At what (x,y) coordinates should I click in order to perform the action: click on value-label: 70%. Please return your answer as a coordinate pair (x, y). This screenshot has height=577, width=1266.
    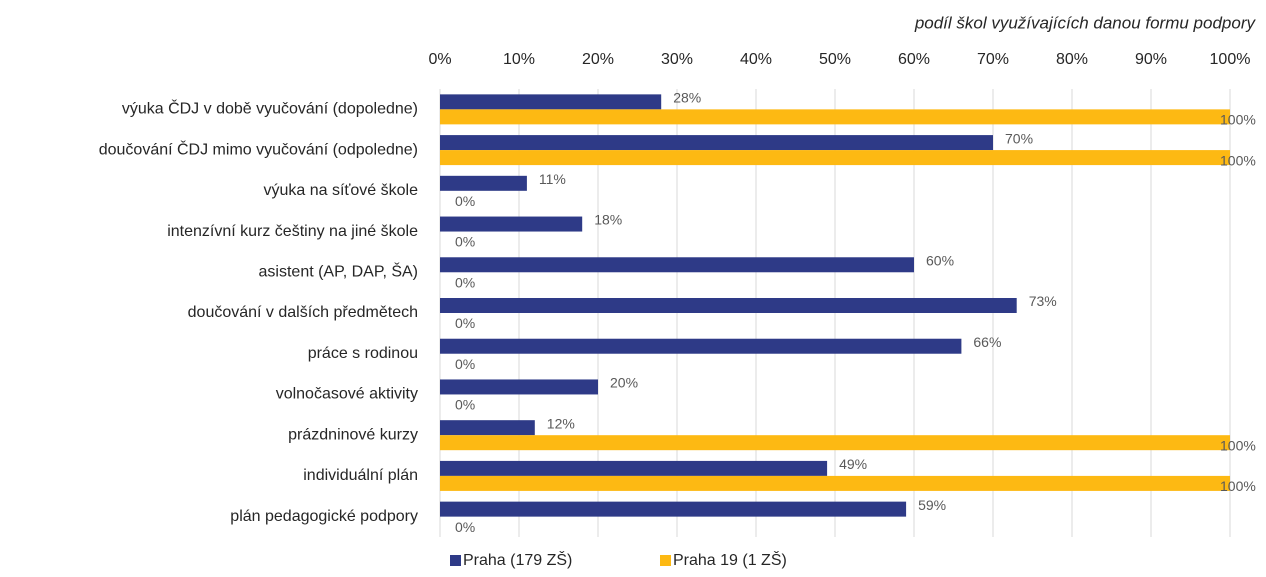
    Looking at the image, I should click on (1019, 138).